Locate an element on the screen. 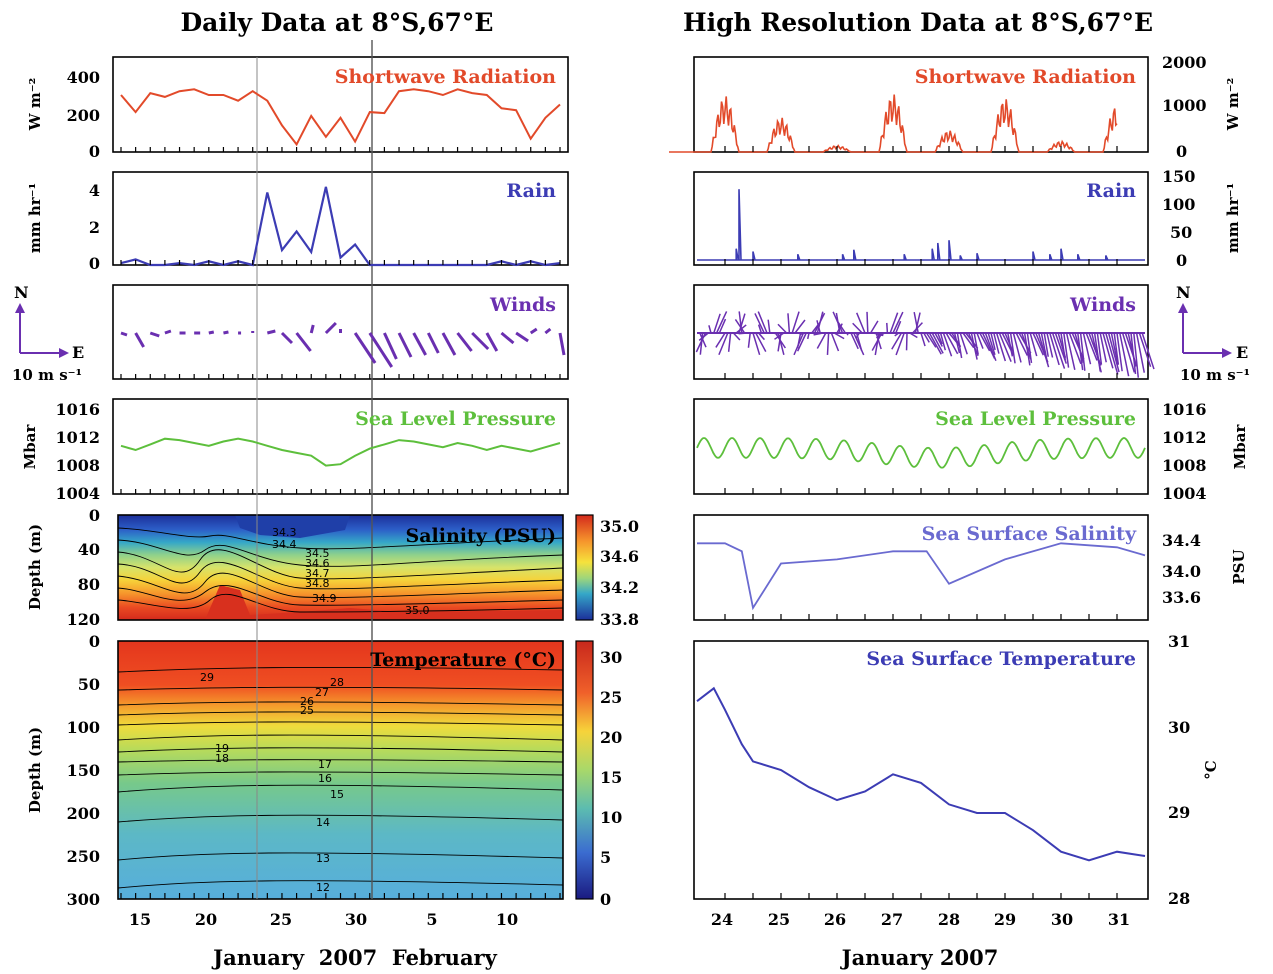 The image size is (1273, 974). salinity-contours is located at coordinates (340, 570).